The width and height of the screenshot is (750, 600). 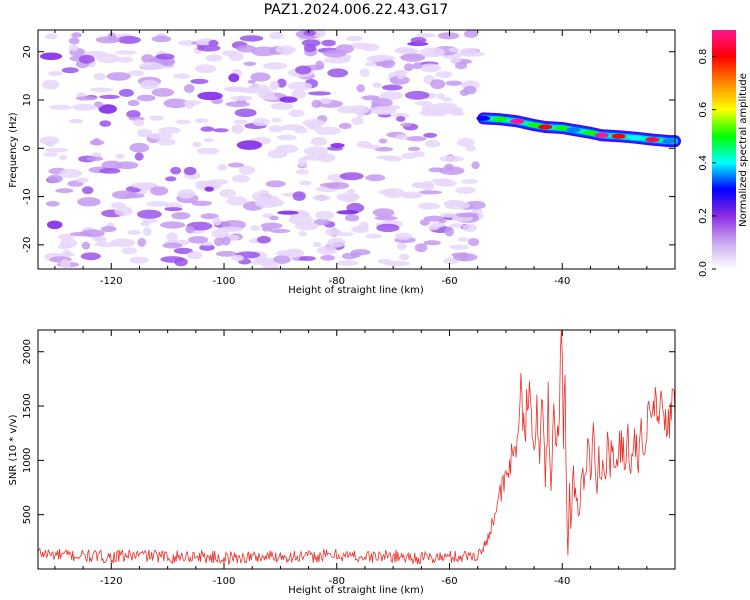 What do you see at coordinates (27, 148) in the screenshot?
I see `y-tick-label: 0` at bounding box center [27, 148].